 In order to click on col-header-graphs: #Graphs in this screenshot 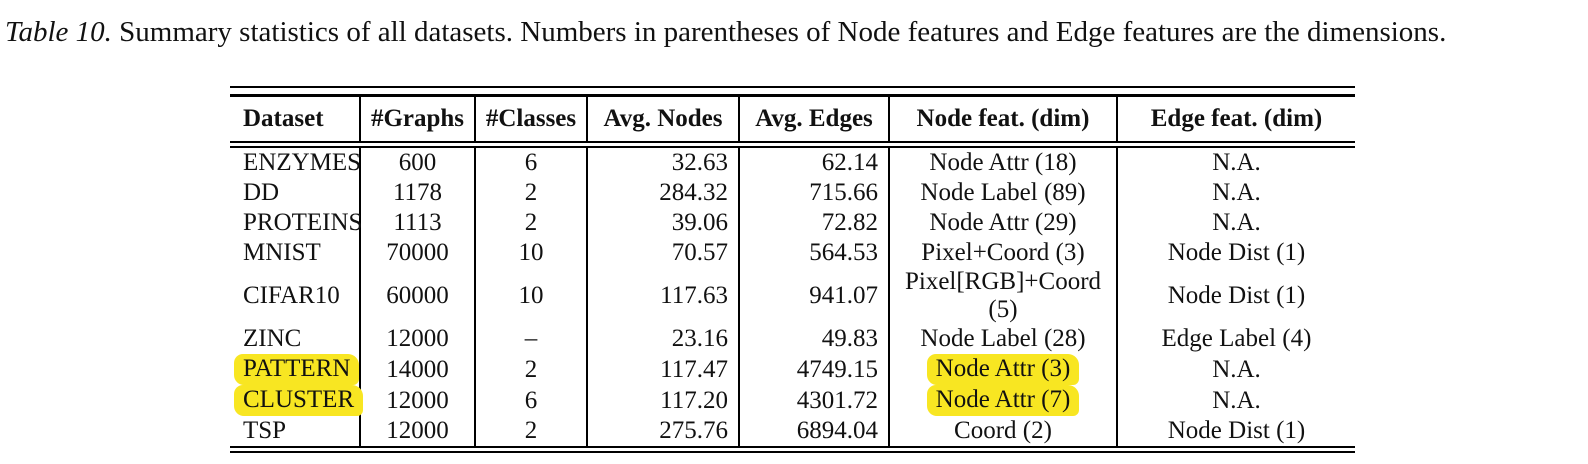, I will do `click(418, 122)`.